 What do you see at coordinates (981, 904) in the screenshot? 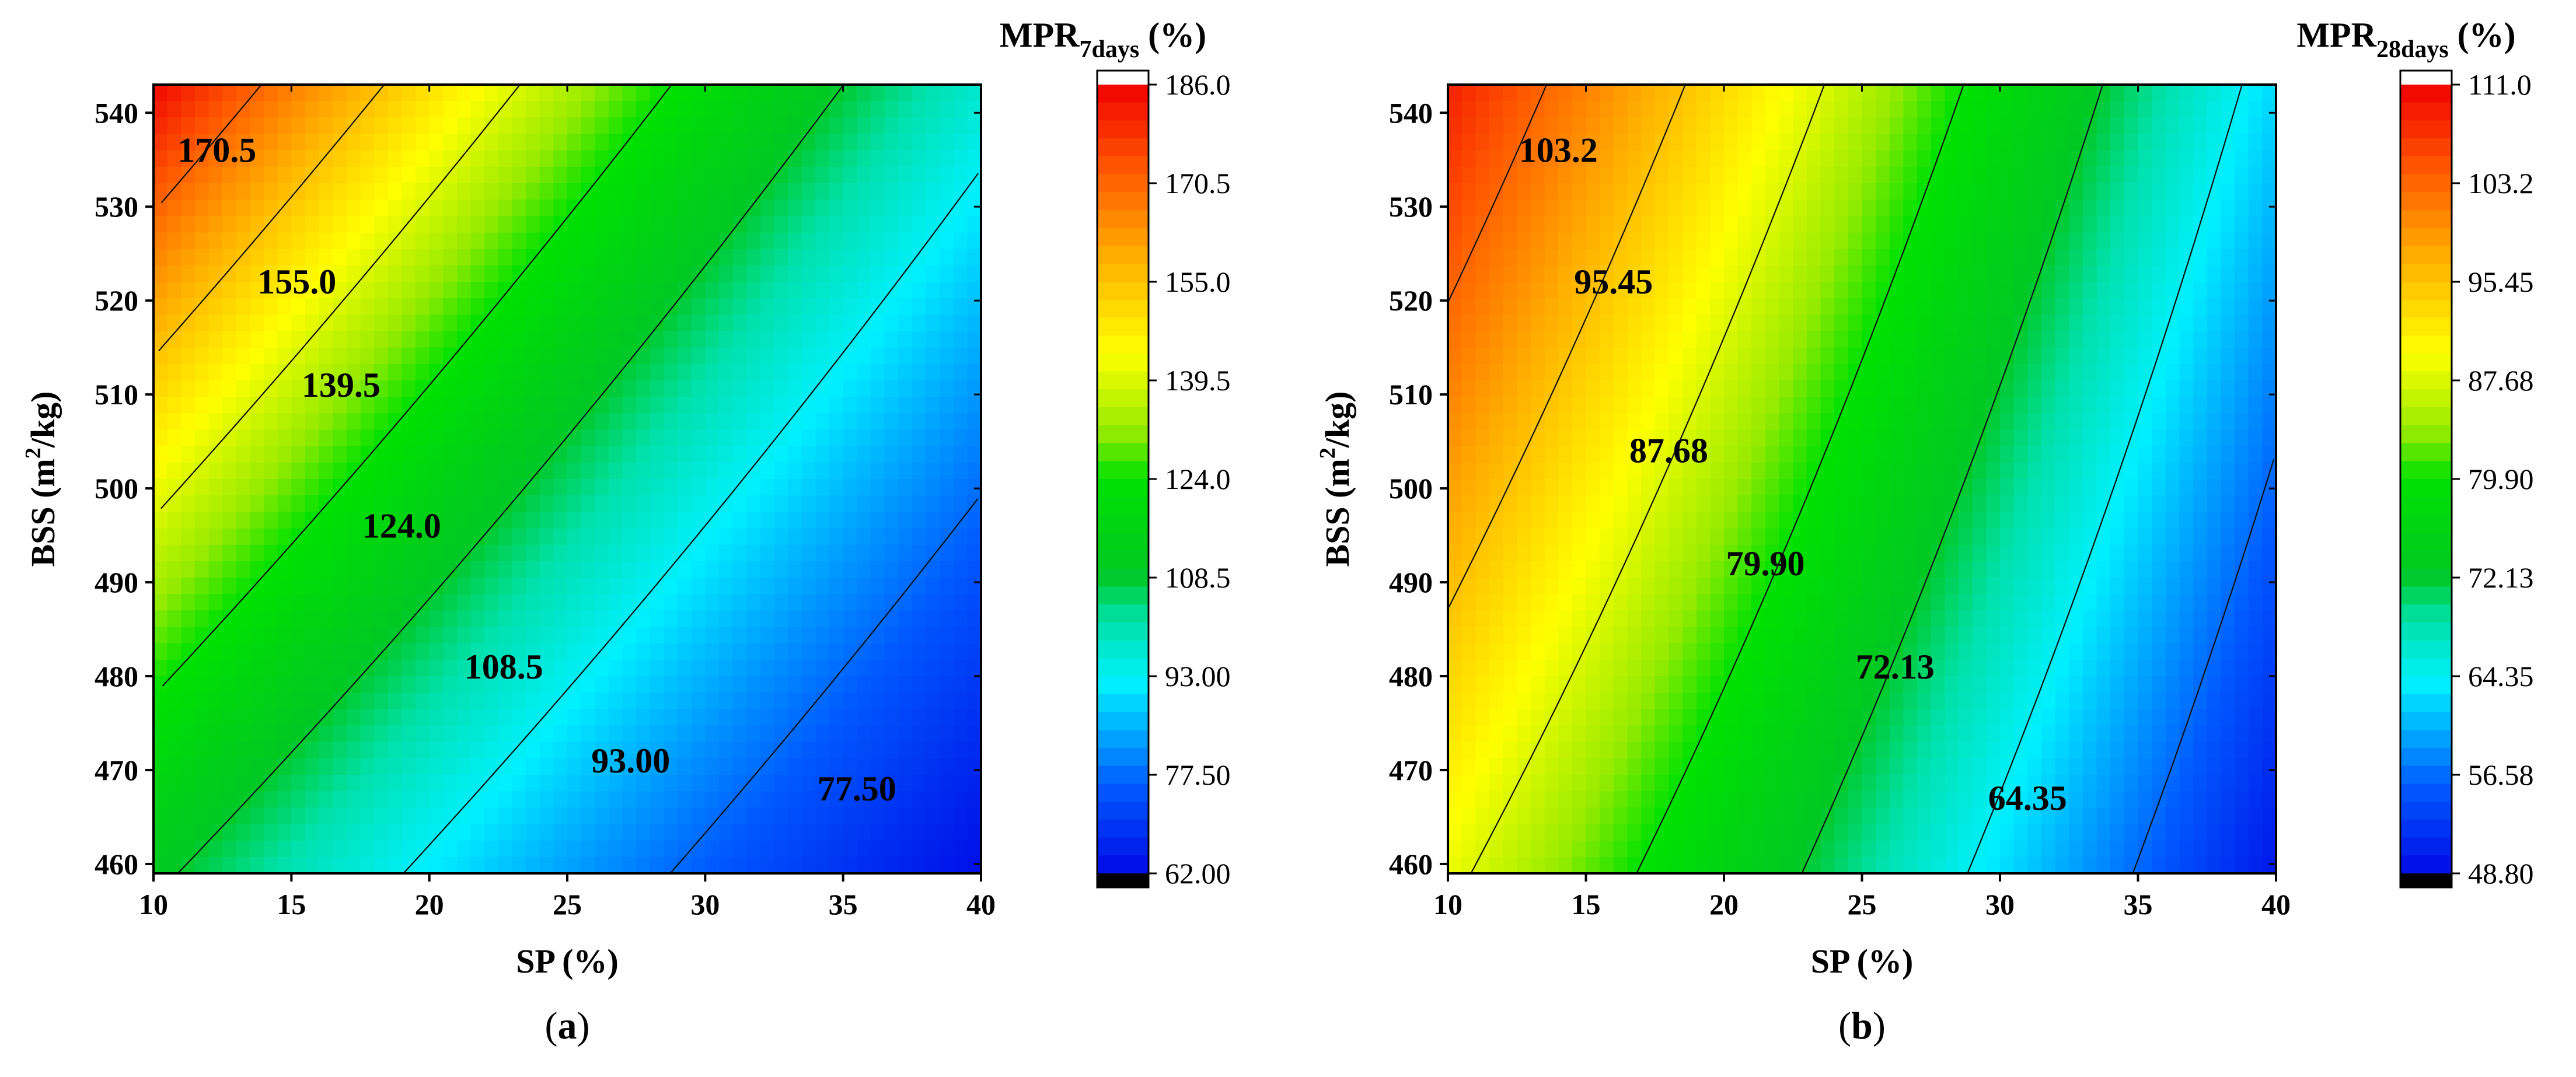
I see `x-tick-label-a: 40` at bounding box center [981, 904].